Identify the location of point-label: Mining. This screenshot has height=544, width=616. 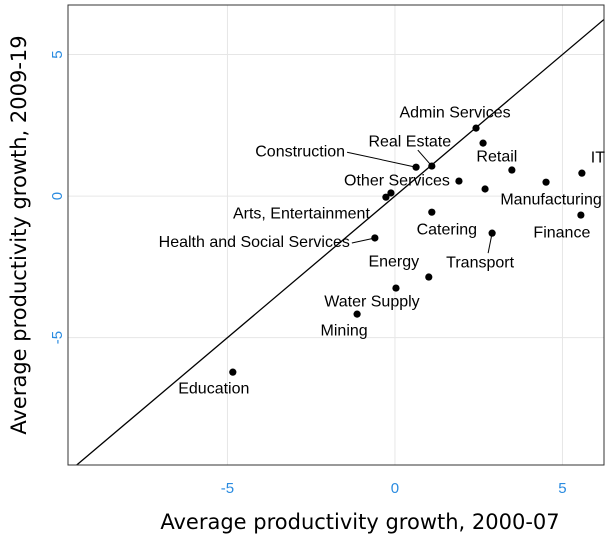
(344, 330).